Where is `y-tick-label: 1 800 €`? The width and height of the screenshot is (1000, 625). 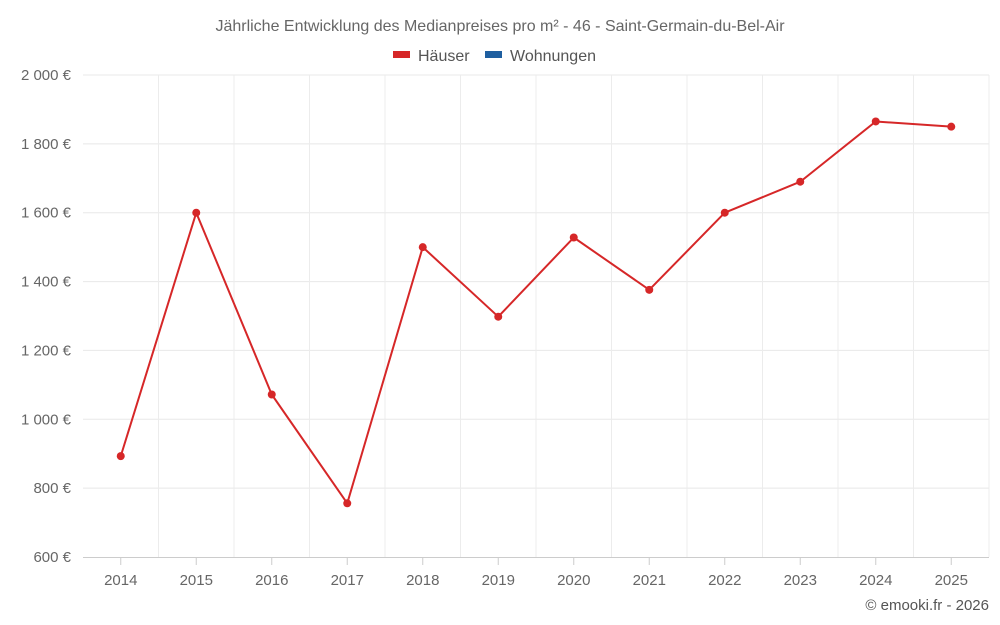
y-tick-label: 1 800 € is located at coordinates (46, 144).